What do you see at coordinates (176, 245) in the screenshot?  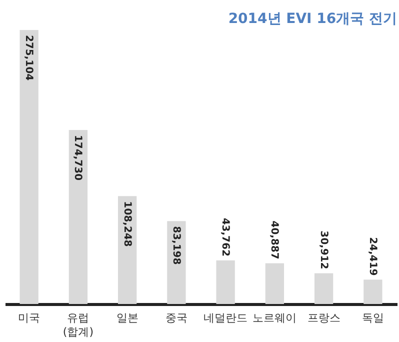 I see `data-label: 83,198` at bounding box center [176, 245].